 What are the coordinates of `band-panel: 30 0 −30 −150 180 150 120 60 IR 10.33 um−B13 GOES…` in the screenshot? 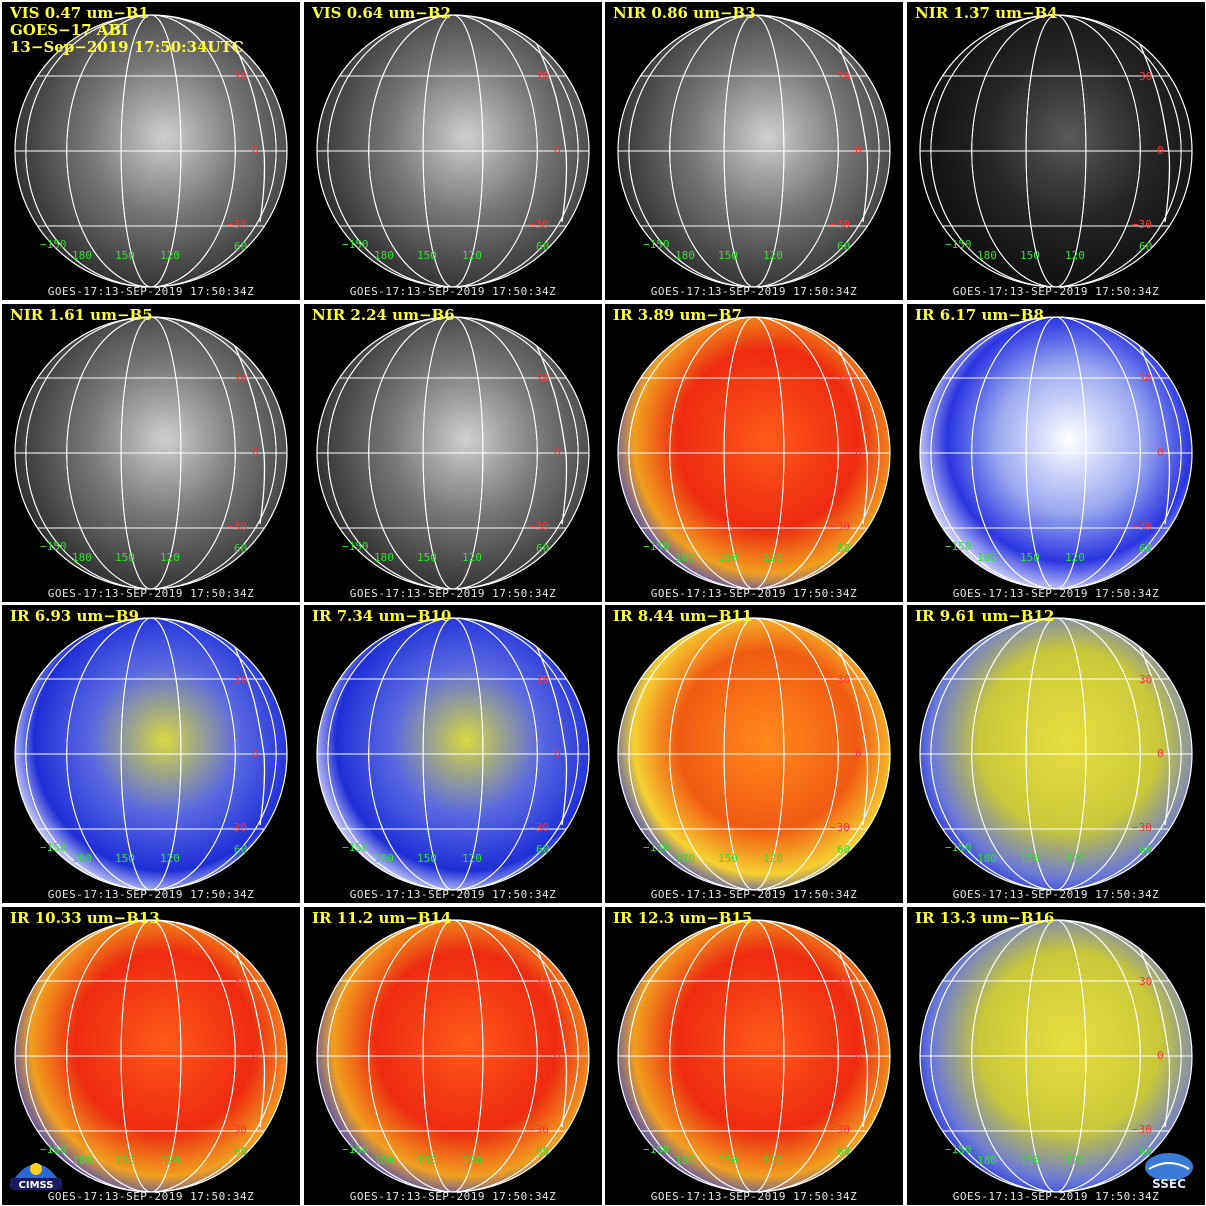 It's located at (151, 1056).